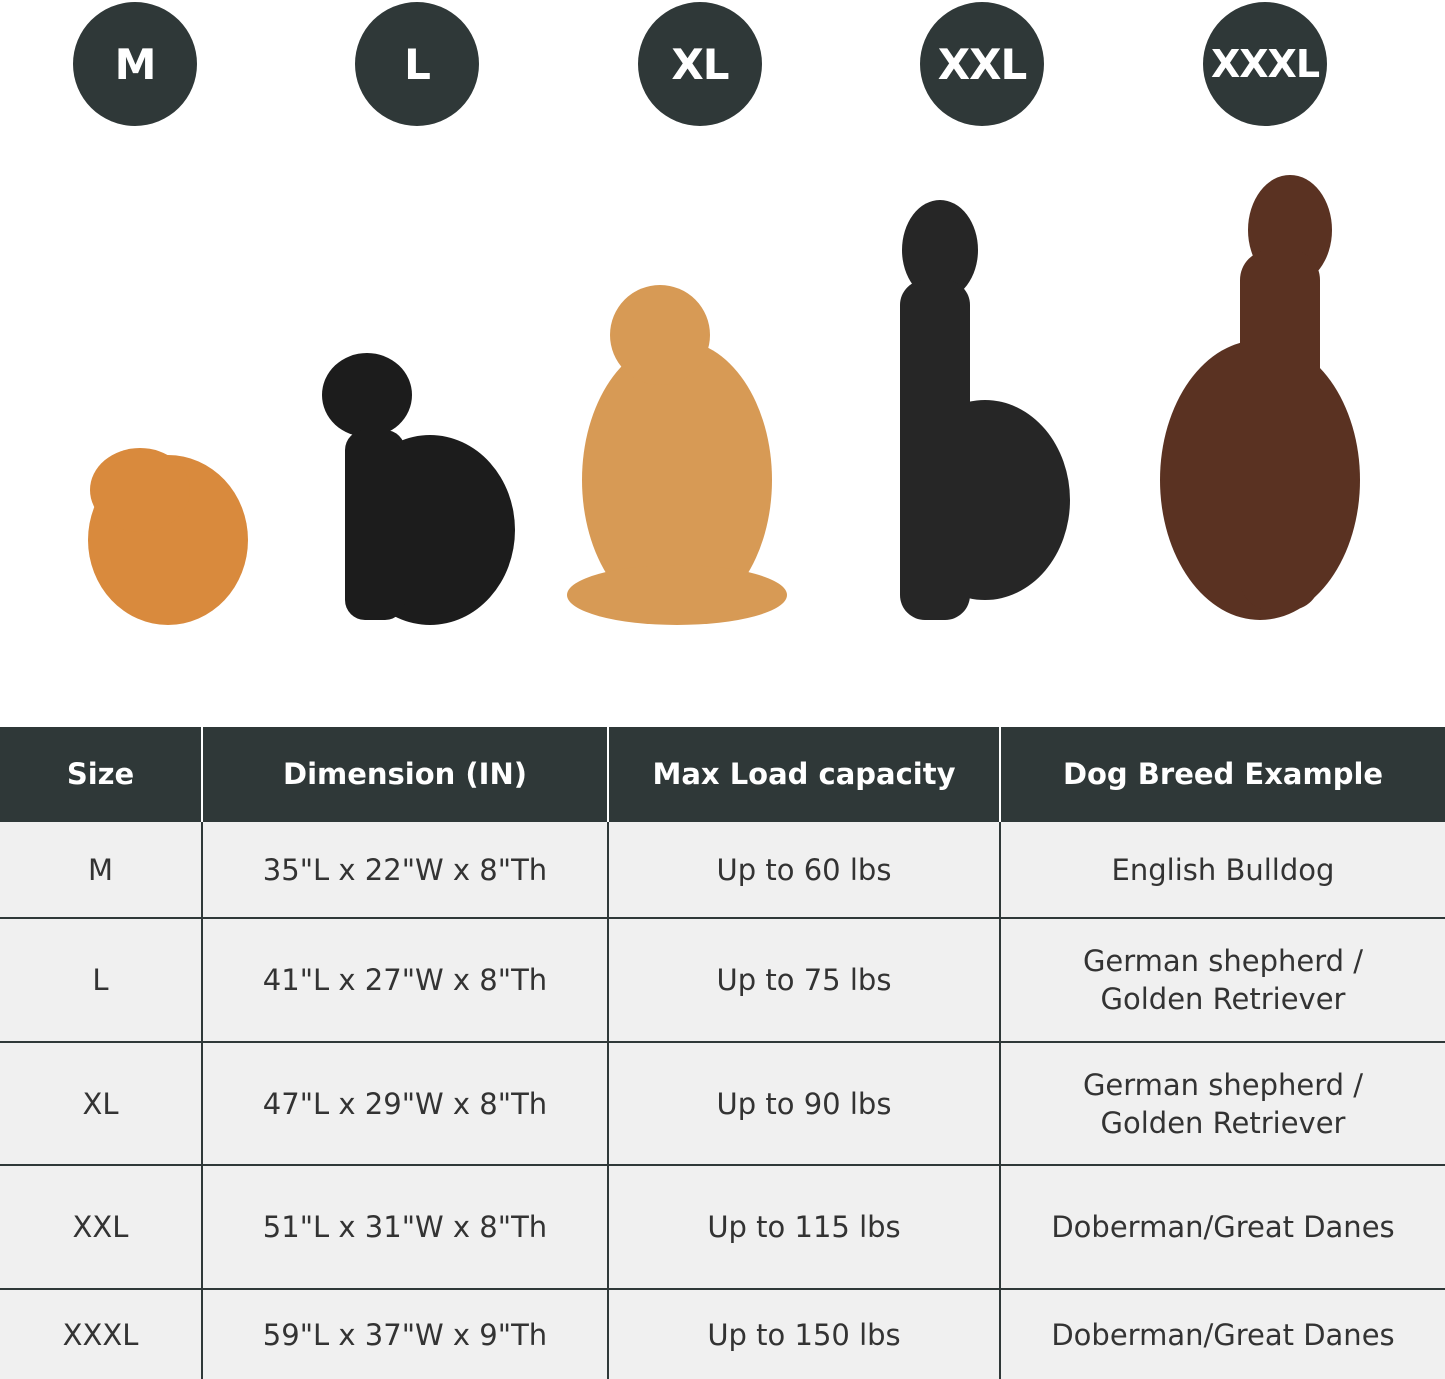 This screenshot has height=1379, width=1445. What do you see at coordinates (1222, 774) in the screenshot?
I see `header-breed: Dog Breed Example` at bounding box center [1222, 774].